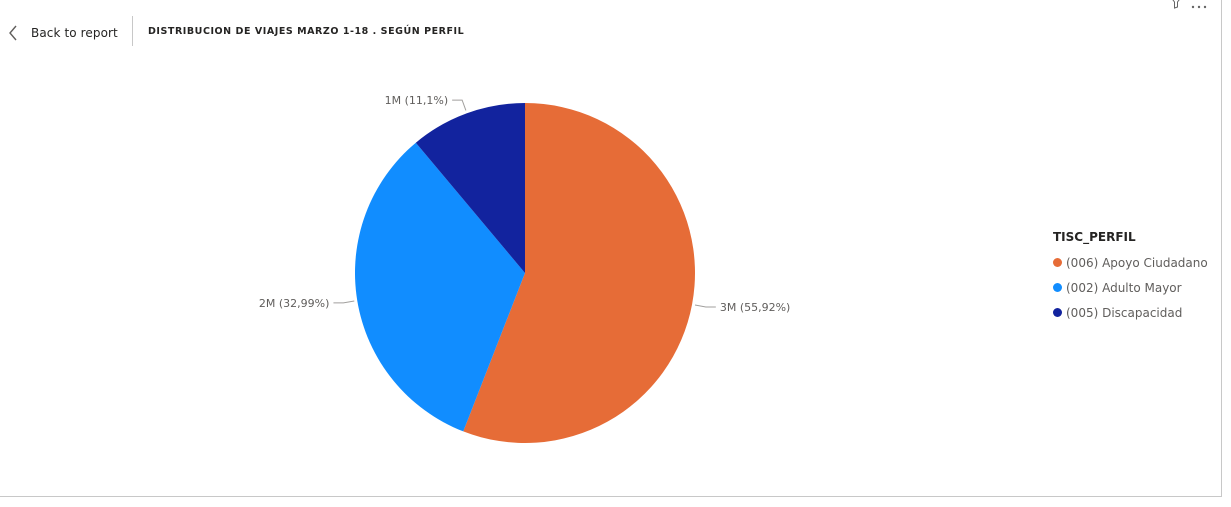  What do you see at coordinates (439, 287) in the screenshot?
I see `pie-slice-adulto-mayor` at bounding box center [439, 287].